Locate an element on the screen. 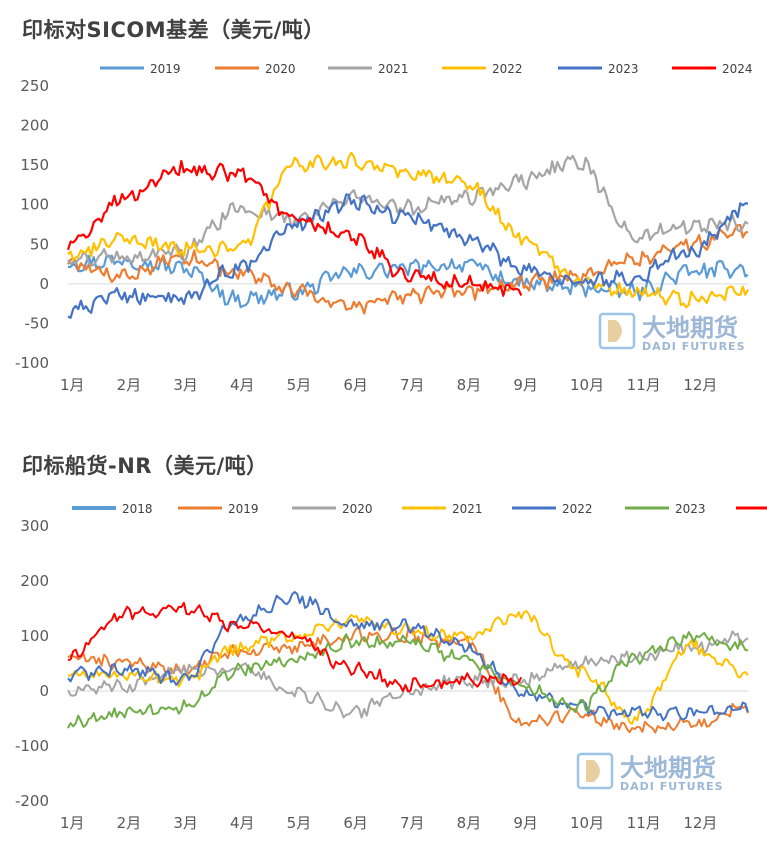 This screenshot has height=852, width=767. y-tick-label: 50 is located at coordinates (39, 244).